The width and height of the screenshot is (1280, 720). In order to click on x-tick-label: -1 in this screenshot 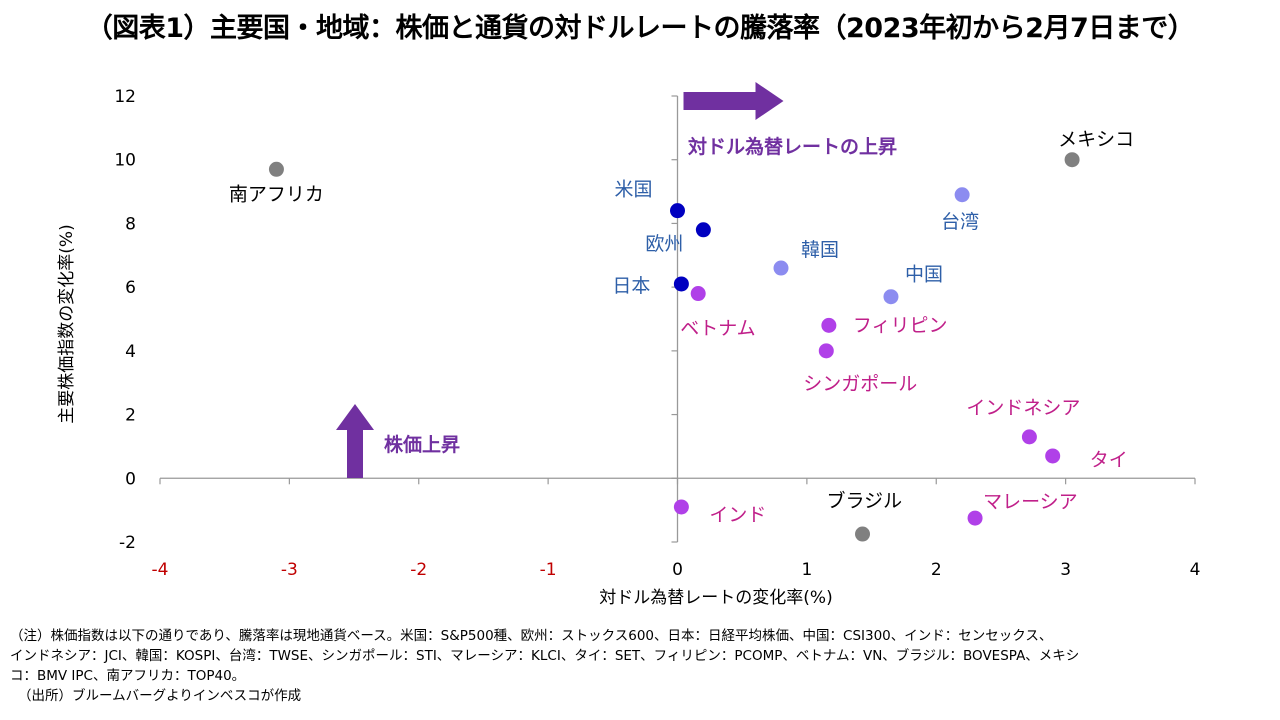, I will do `click(548, 570)`.